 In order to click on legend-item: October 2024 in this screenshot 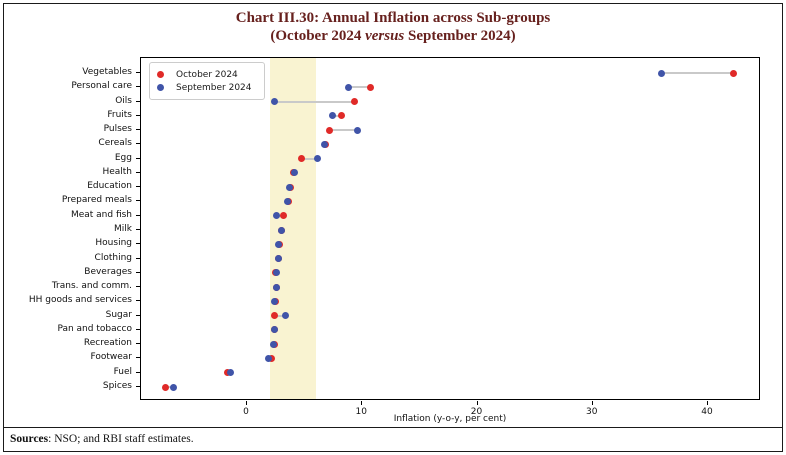, I will do `click(204, 74)`.